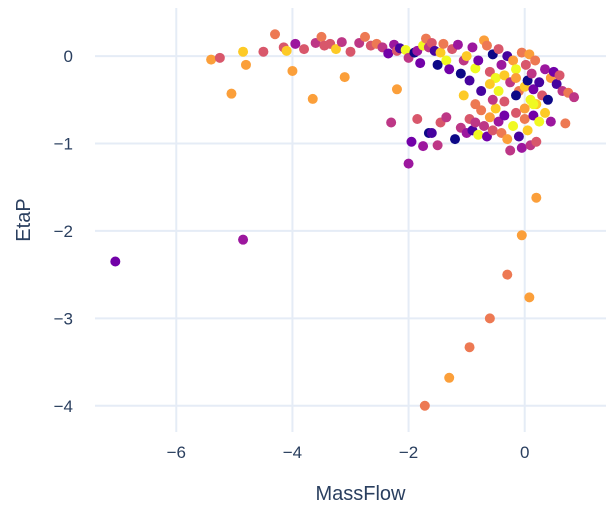 Image resolution: width=611 pixels, height=512 pixels. What do you see at coordinates (292, 452) in the screenshot?
I see `x-tick-label: −4` at bounding box center [292, 452].